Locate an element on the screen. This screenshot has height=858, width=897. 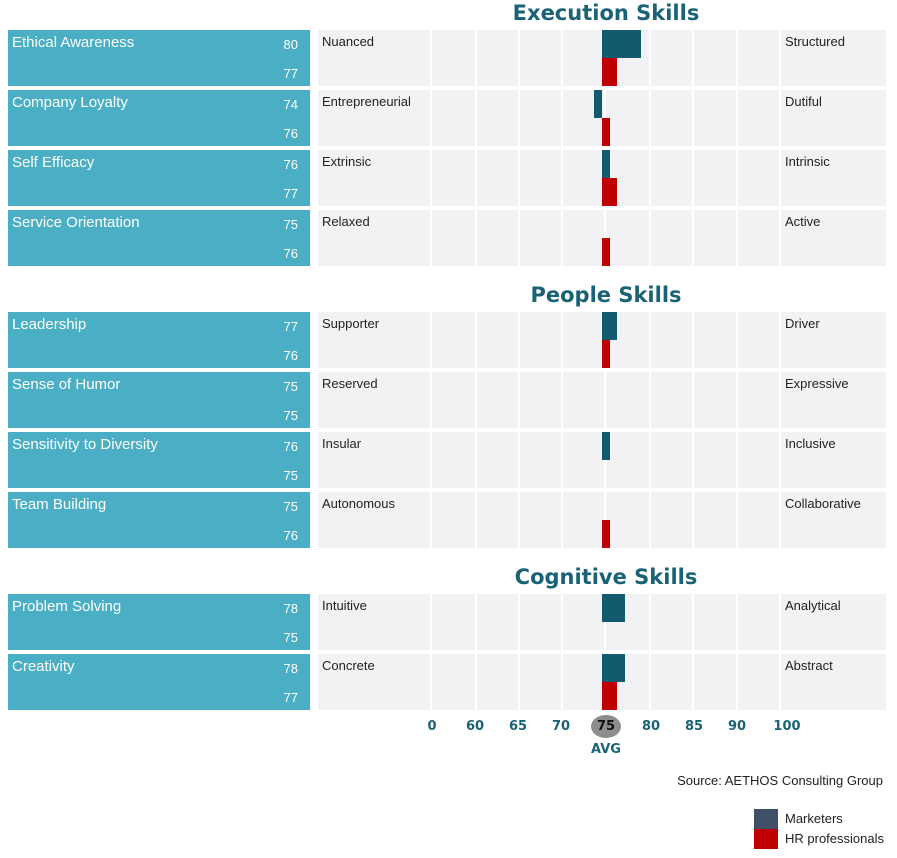
skill-name: Problem Solving is located at coordinates (67, 606).